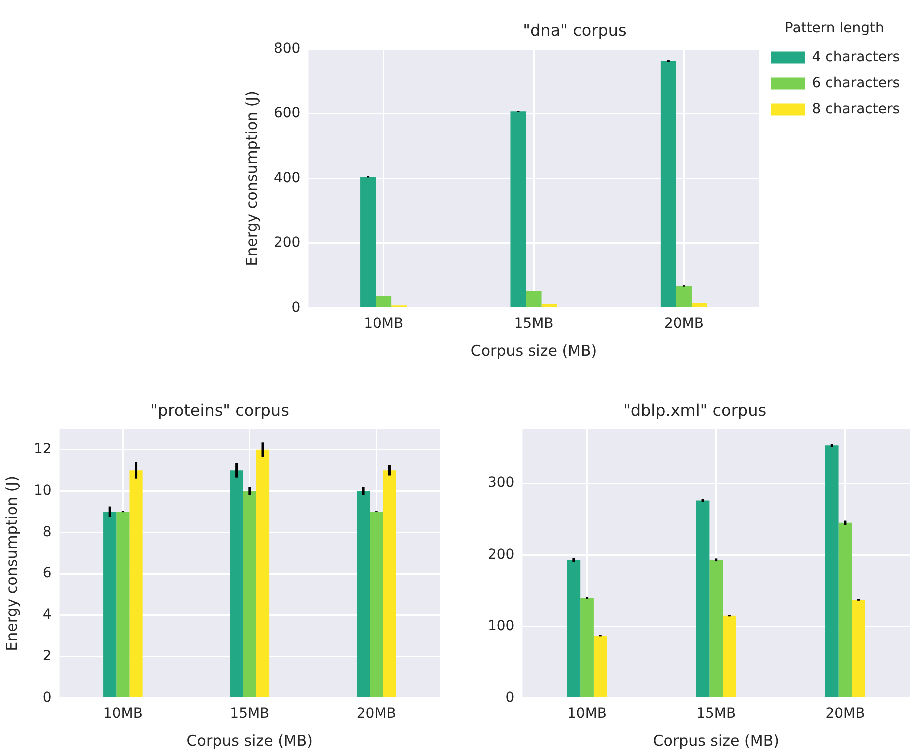 This screenshot has height=753, width=920. I want to click on y-tick-label: 400, so click(287, 178).